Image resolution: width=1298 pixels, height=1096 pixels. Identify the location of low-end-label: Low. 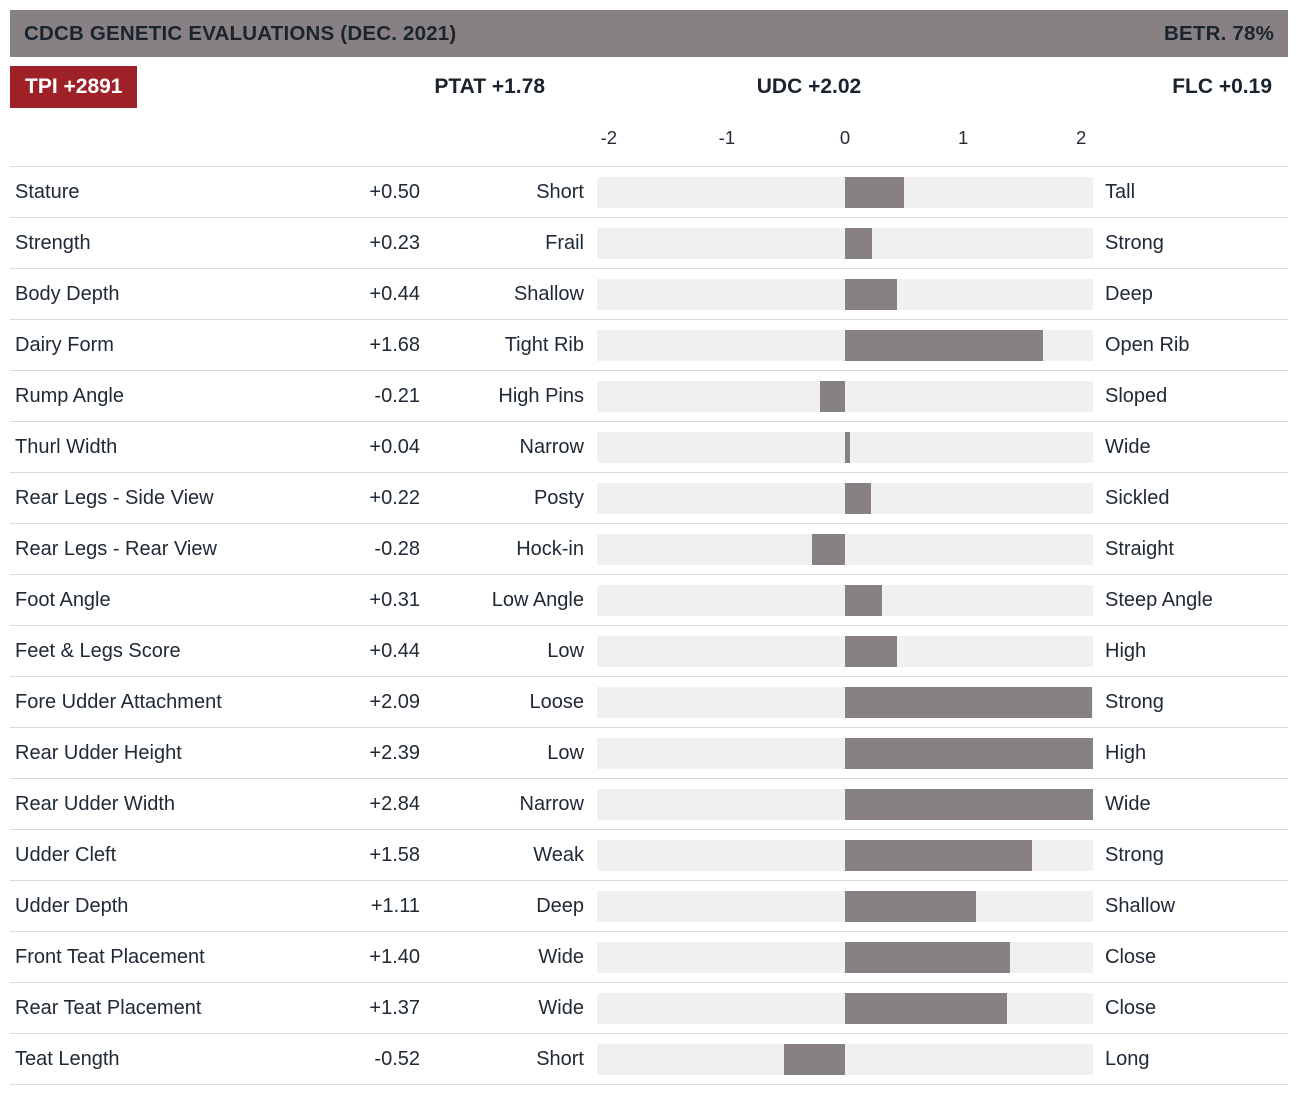
(565, 752).